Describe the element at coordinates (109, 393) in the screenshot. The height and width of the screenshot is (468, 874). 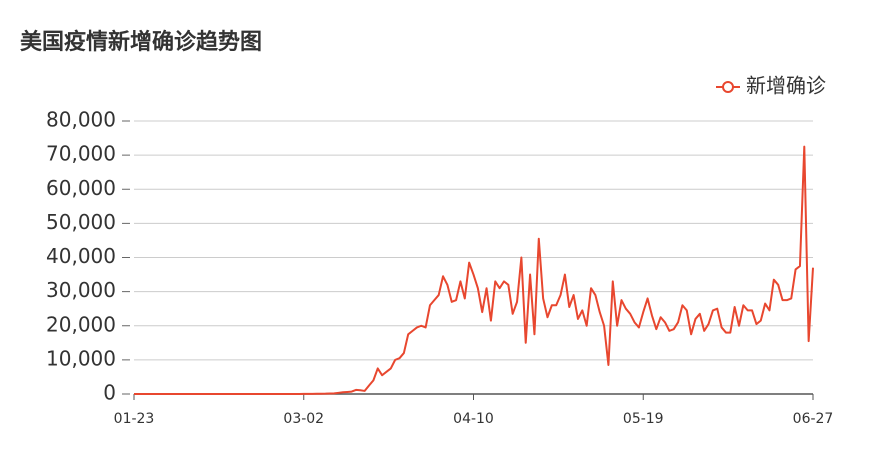
I see `y-tick-label: 0` at that location.